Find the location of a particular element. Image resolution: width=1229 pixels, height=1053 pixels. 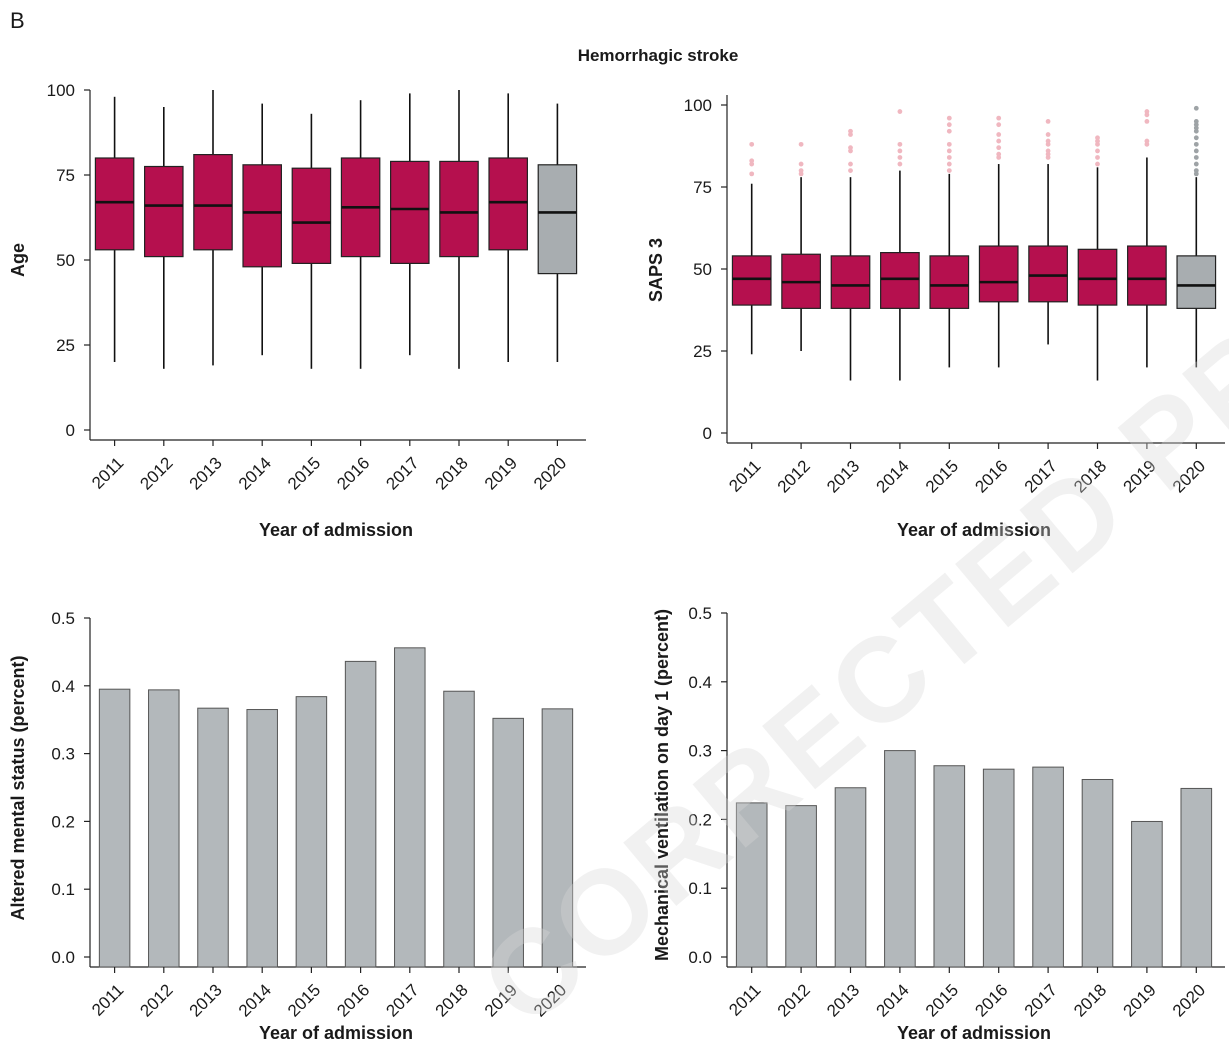

y-axis-title: SAPS 3 is located at coordinates (656, 270).